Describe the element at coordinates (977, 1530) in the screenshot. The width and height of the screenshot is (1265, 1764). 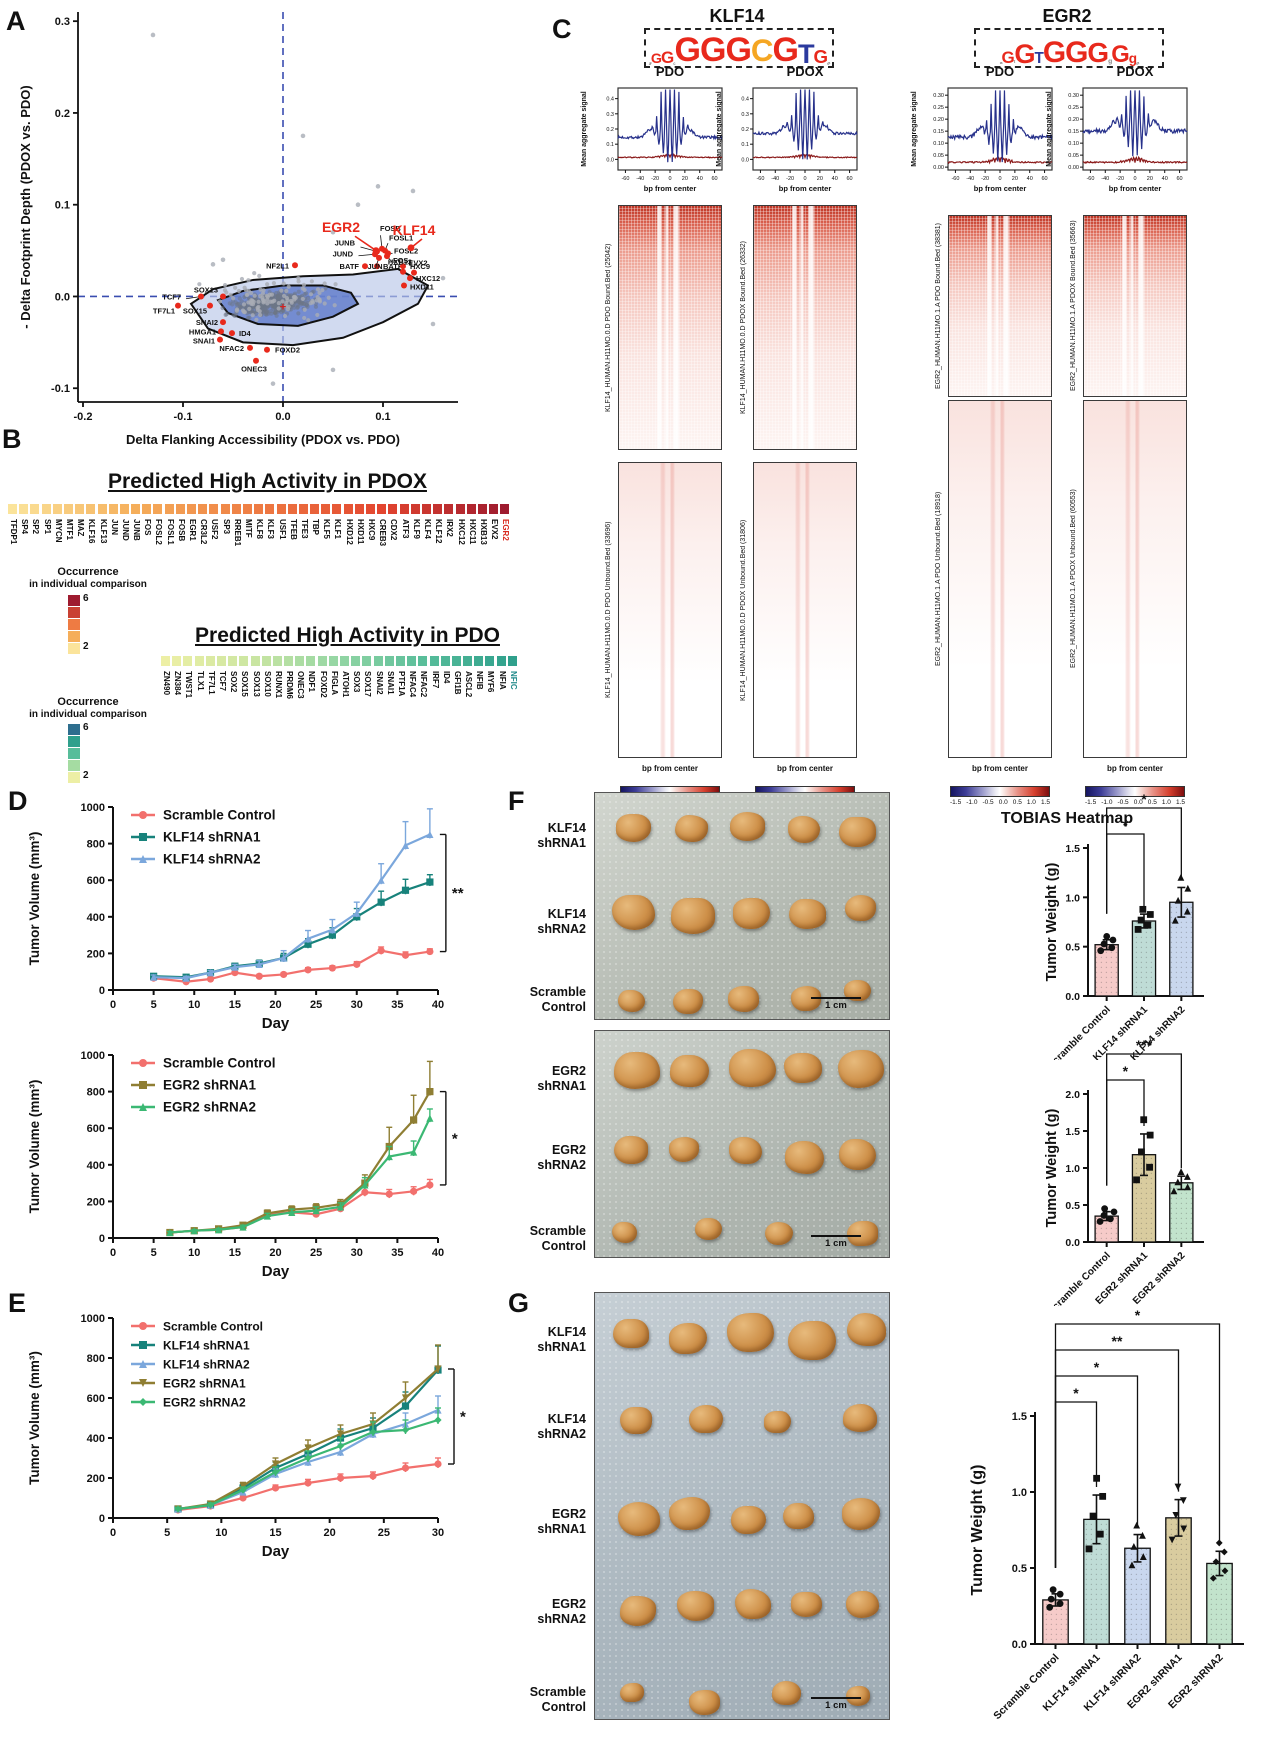
I see `svg-text: Tumor Weight (g)` at that location.